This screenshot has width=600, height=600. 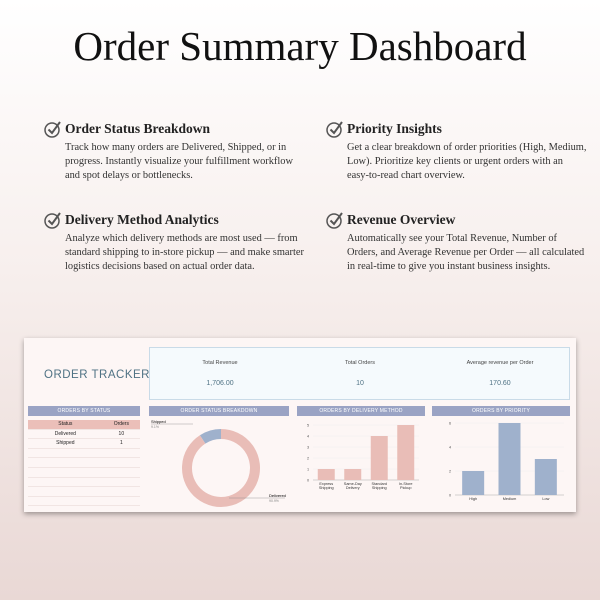 What do you see at coordinates (277, 495) in the screenshot?
I see `slice-label: Delivered` at bounding box center [277, 495].